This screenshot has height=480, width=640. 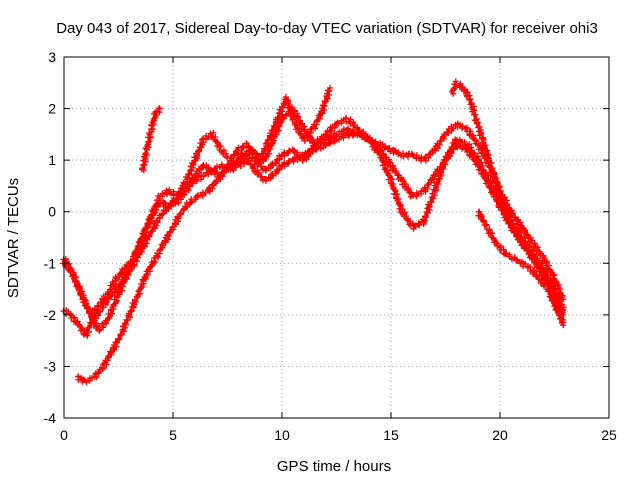 What do you see at coordinates (500, 435) in the screenshot?
I see `x-tick-label: 20` at bounding box center [500, 435].